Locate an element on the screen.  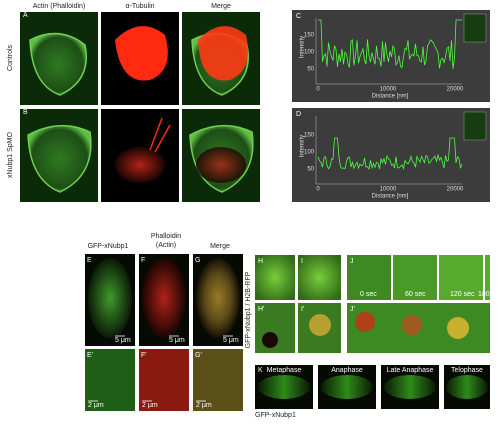
panel-letter: I is located at coordinates (302, 261).